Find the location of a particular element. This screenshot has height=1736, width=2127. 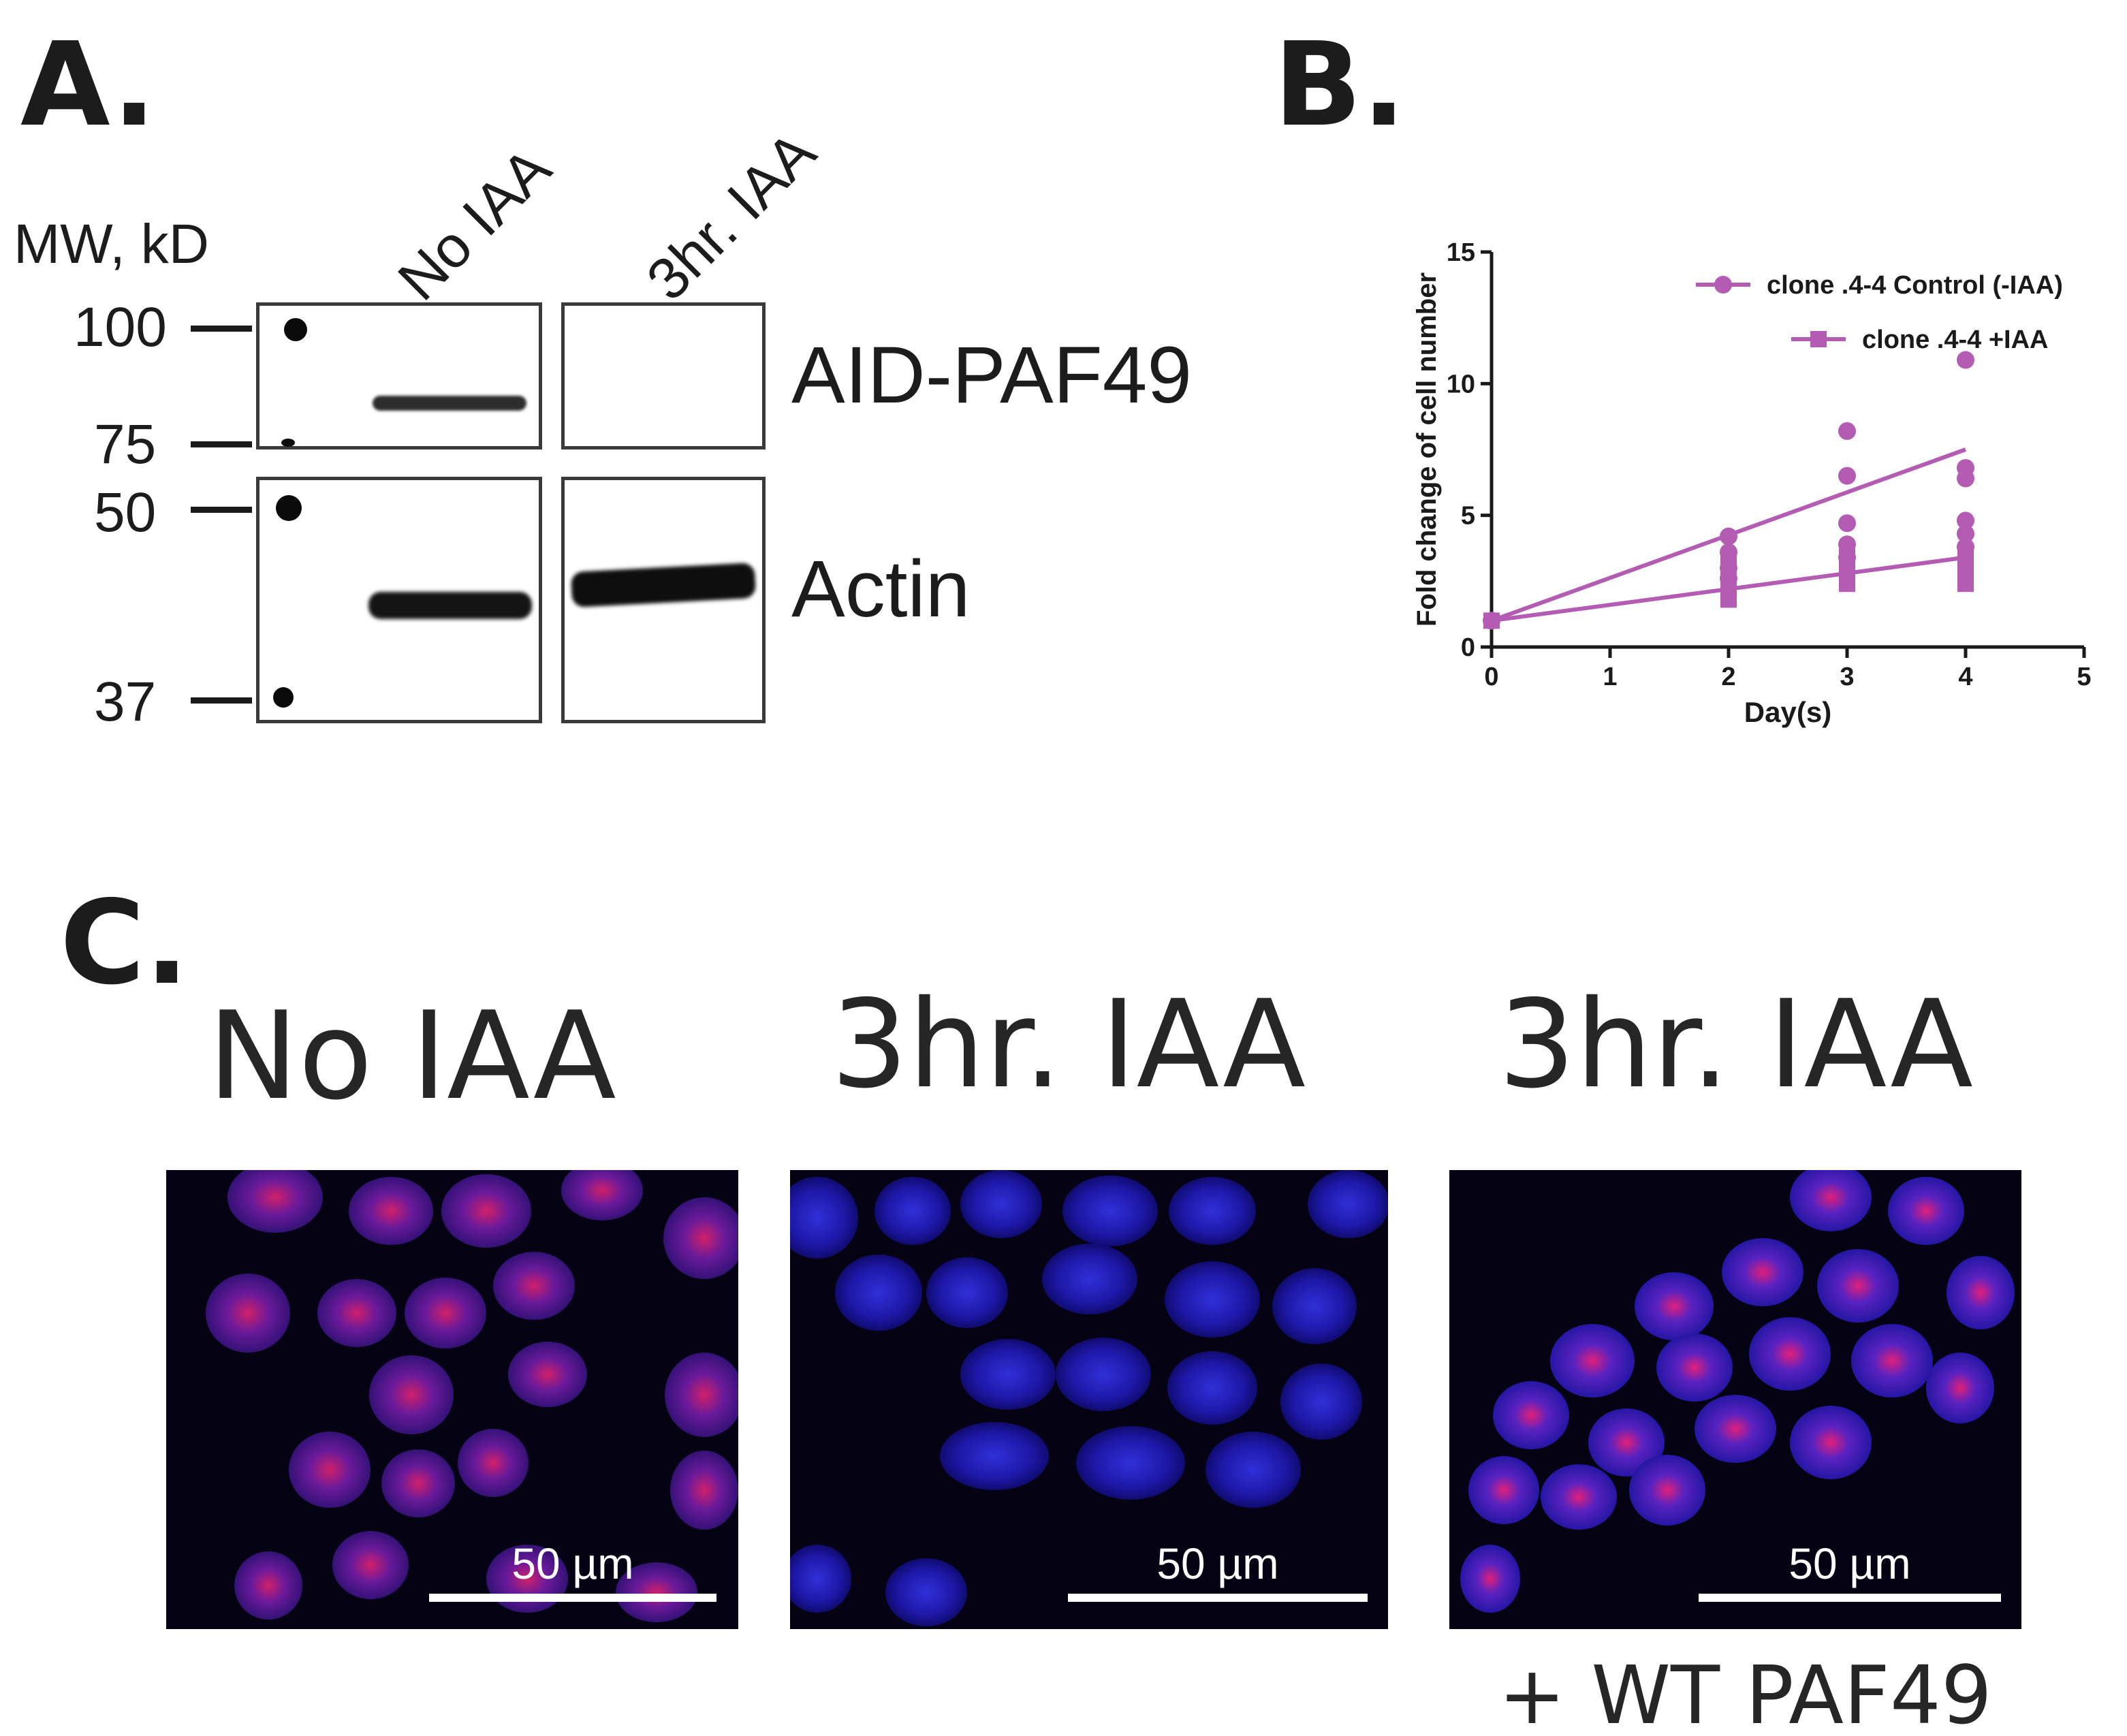

marker-75-tick is located at coordinates (221, 444).